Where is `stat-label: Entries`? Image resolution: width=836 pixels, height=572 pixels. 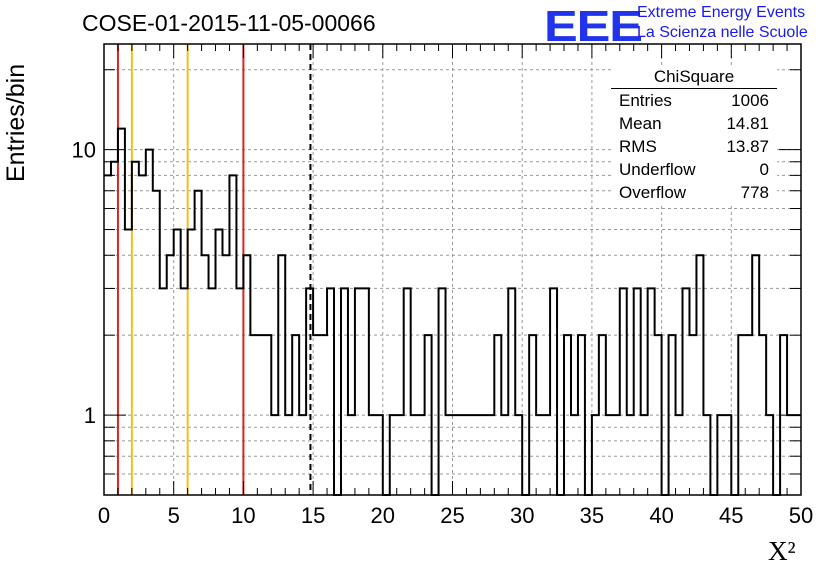 stat-label: Entries is located at coordinates (645, 100).